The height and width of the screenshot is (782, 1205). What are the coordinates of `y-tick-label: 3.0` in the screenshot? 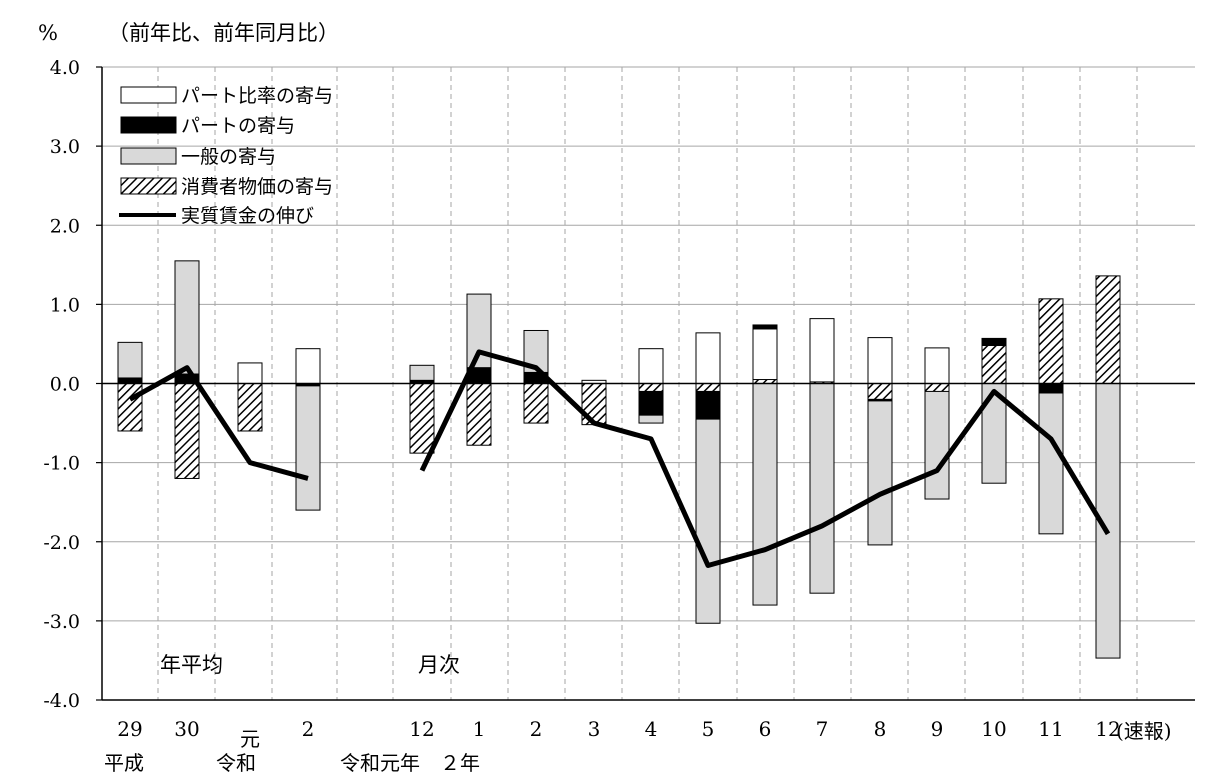 It's located at (65, 147).